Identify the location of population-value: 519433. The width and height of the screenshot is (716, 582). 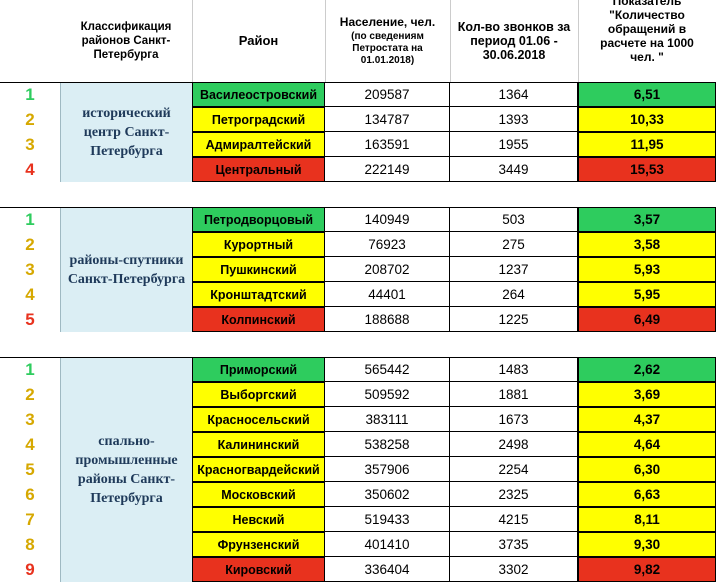
(387, 519).